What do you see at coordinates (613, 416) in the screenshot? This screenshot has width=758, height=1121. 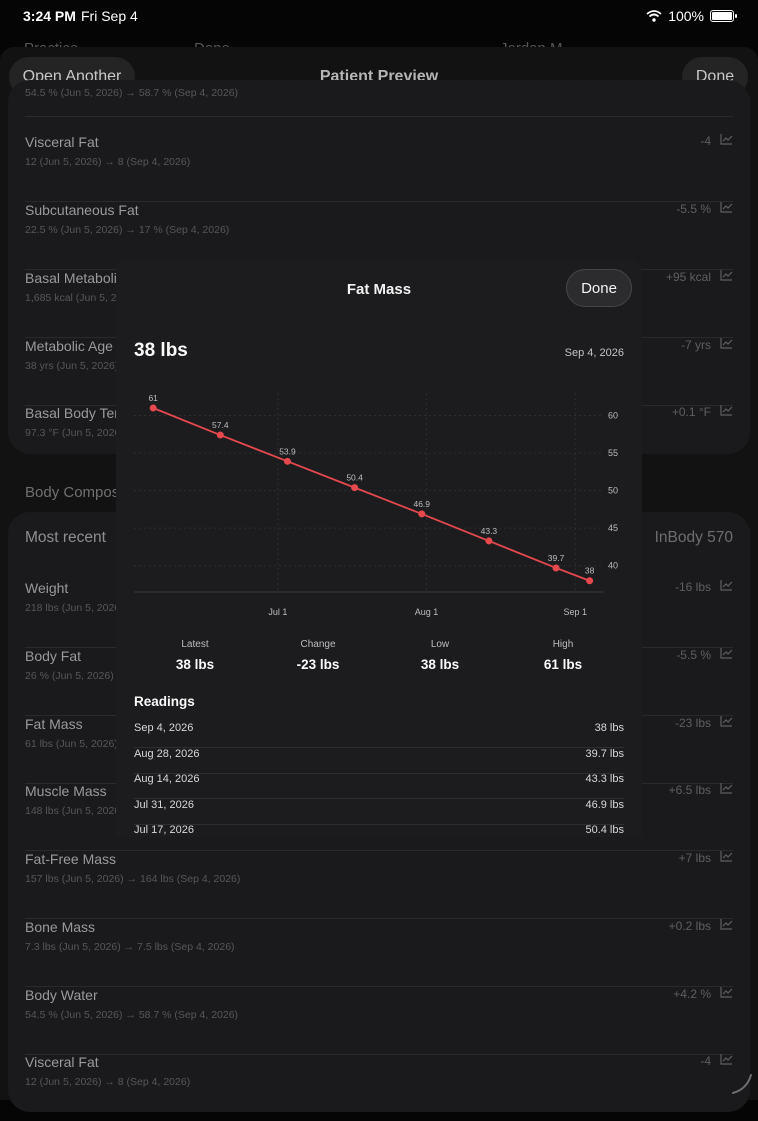 I see `y-tick-label: 60` at bounding box center [613, 416].